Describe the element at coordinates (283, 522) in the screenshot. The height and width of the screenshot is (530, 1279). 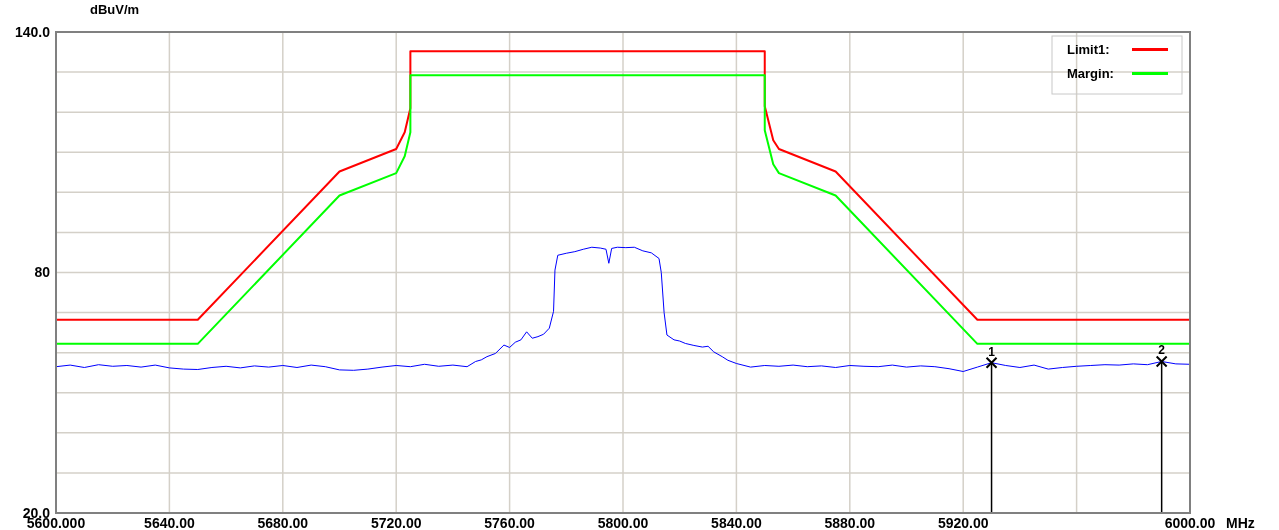
I see `x-tick-label: 5680.00` at that location.